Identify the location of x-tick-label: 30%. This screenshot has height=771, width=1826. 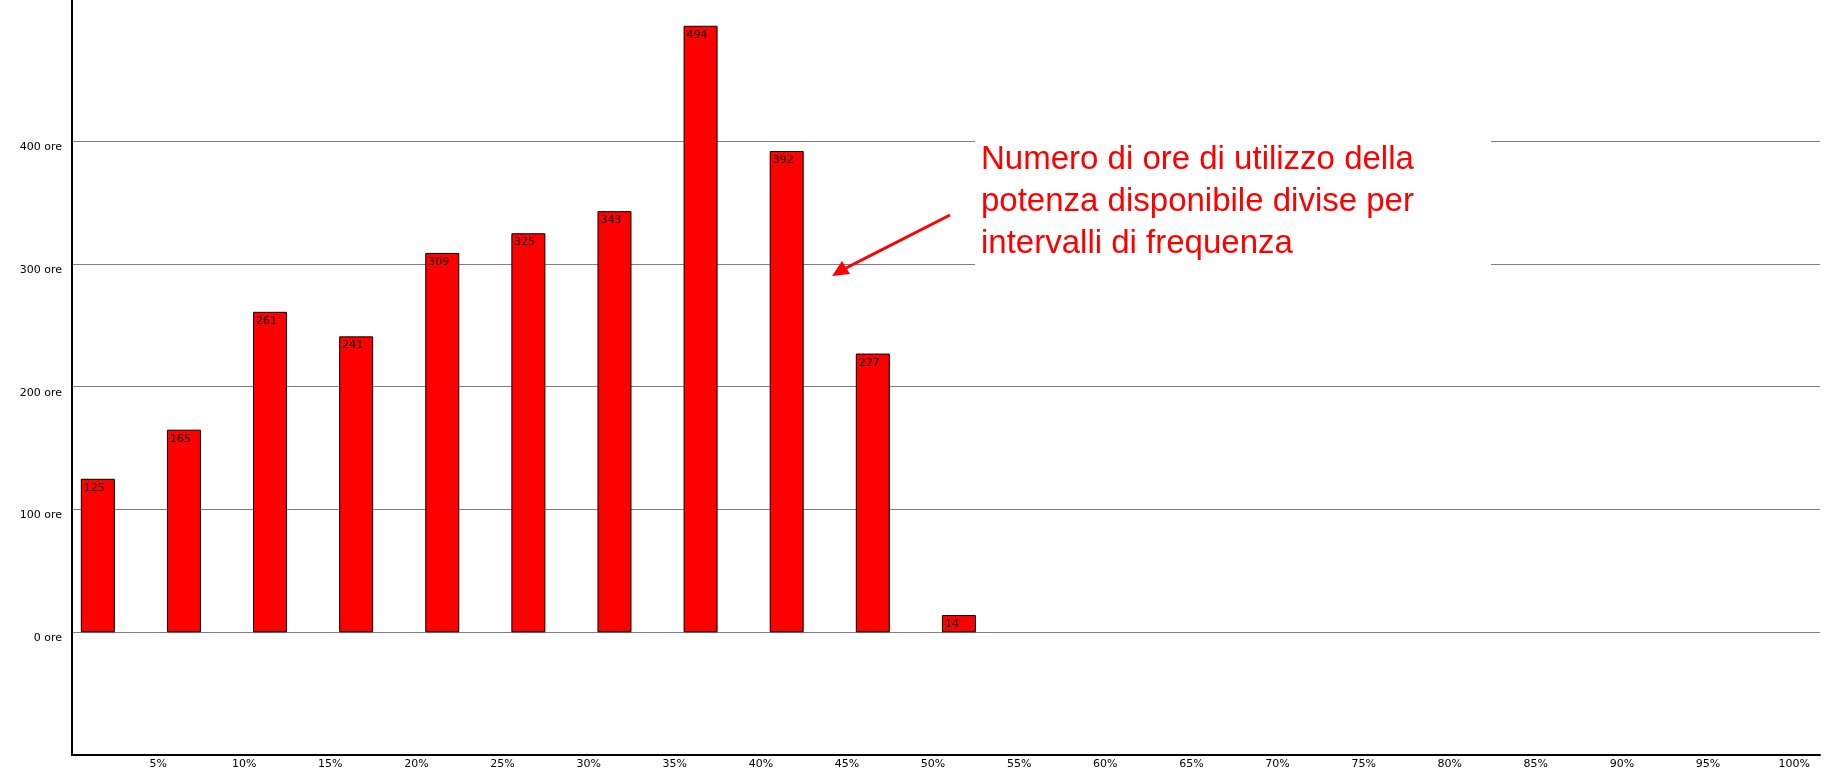
(588, 763).